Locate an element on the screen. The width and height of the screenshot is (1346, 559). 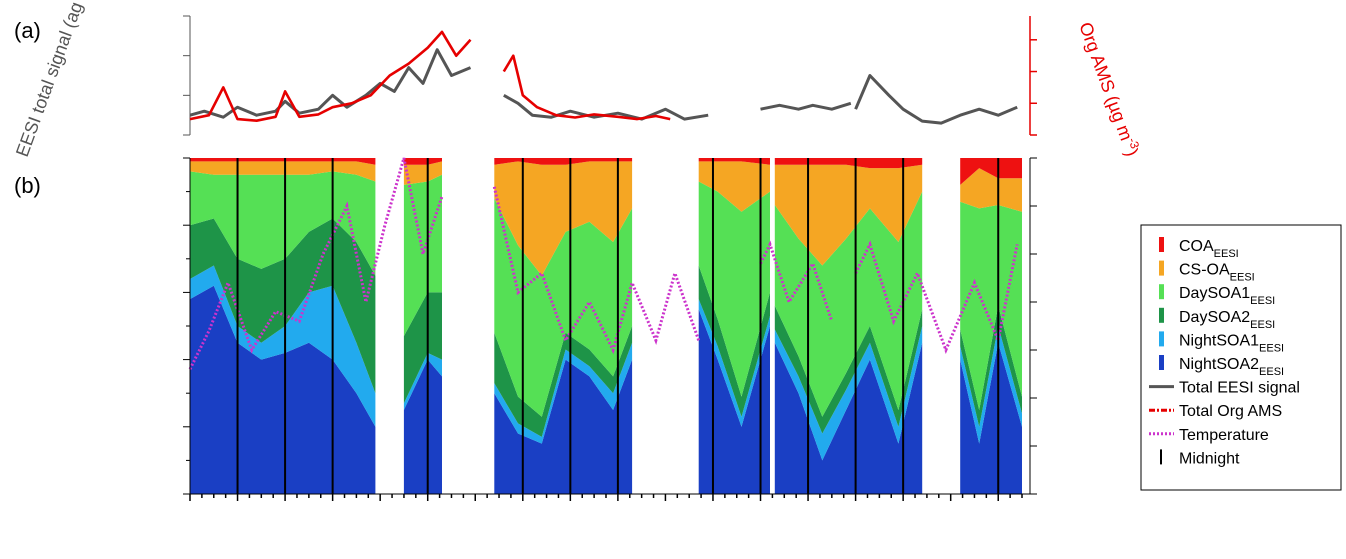
panel-a-label: (a) is located at coordinates (27, 30).